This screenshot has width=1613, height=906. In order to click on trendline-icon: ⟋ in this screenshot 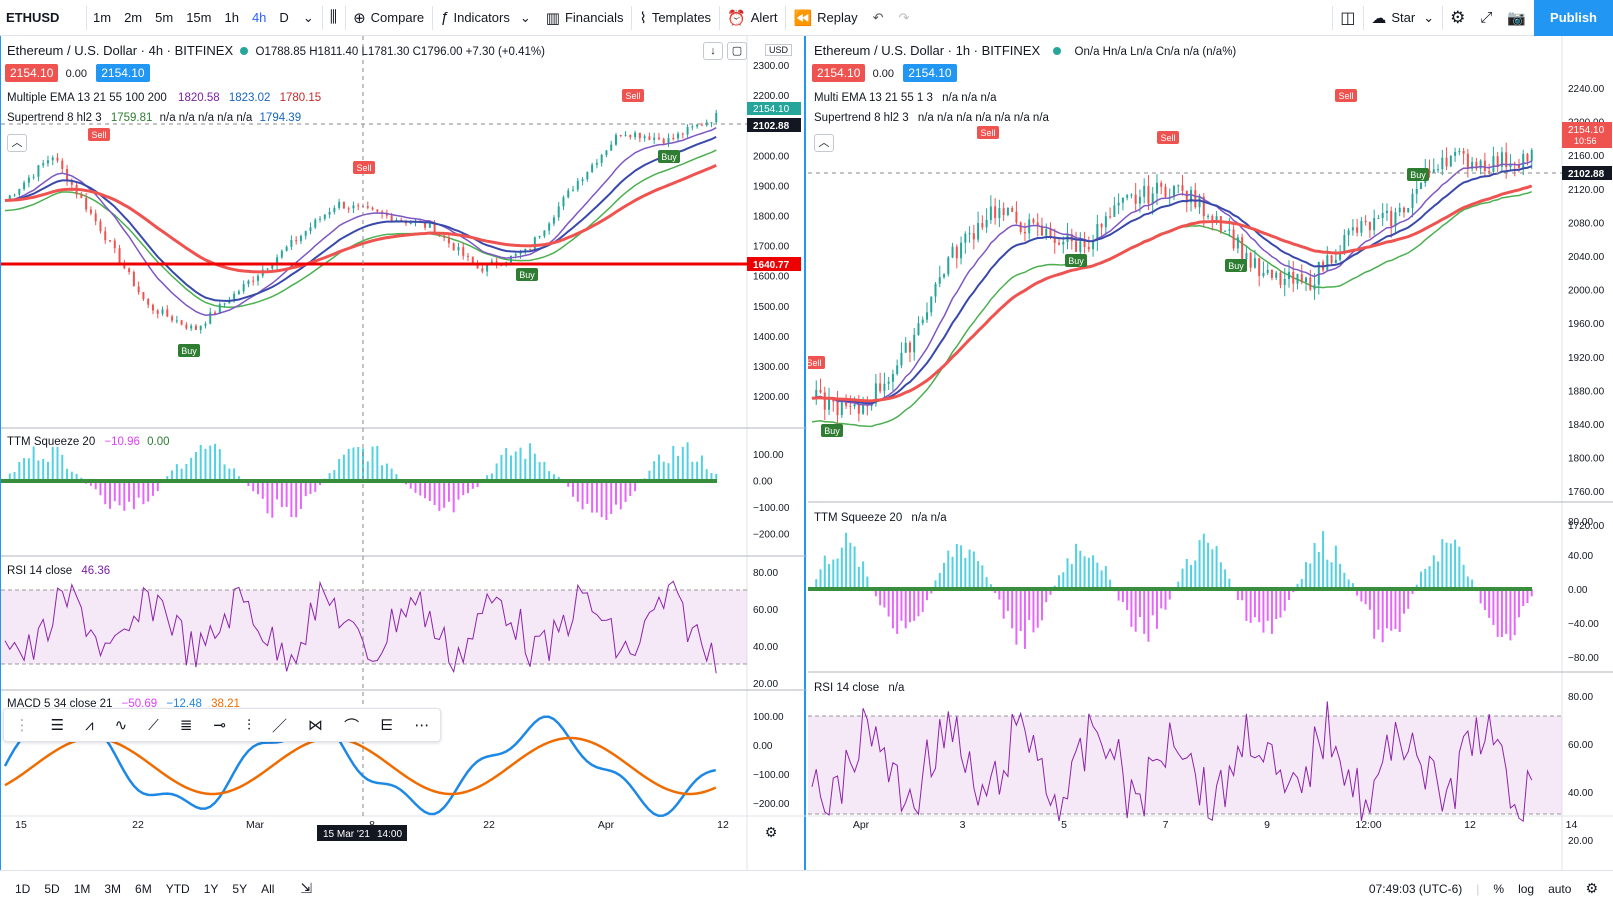, I will do `click(153, 725)`.